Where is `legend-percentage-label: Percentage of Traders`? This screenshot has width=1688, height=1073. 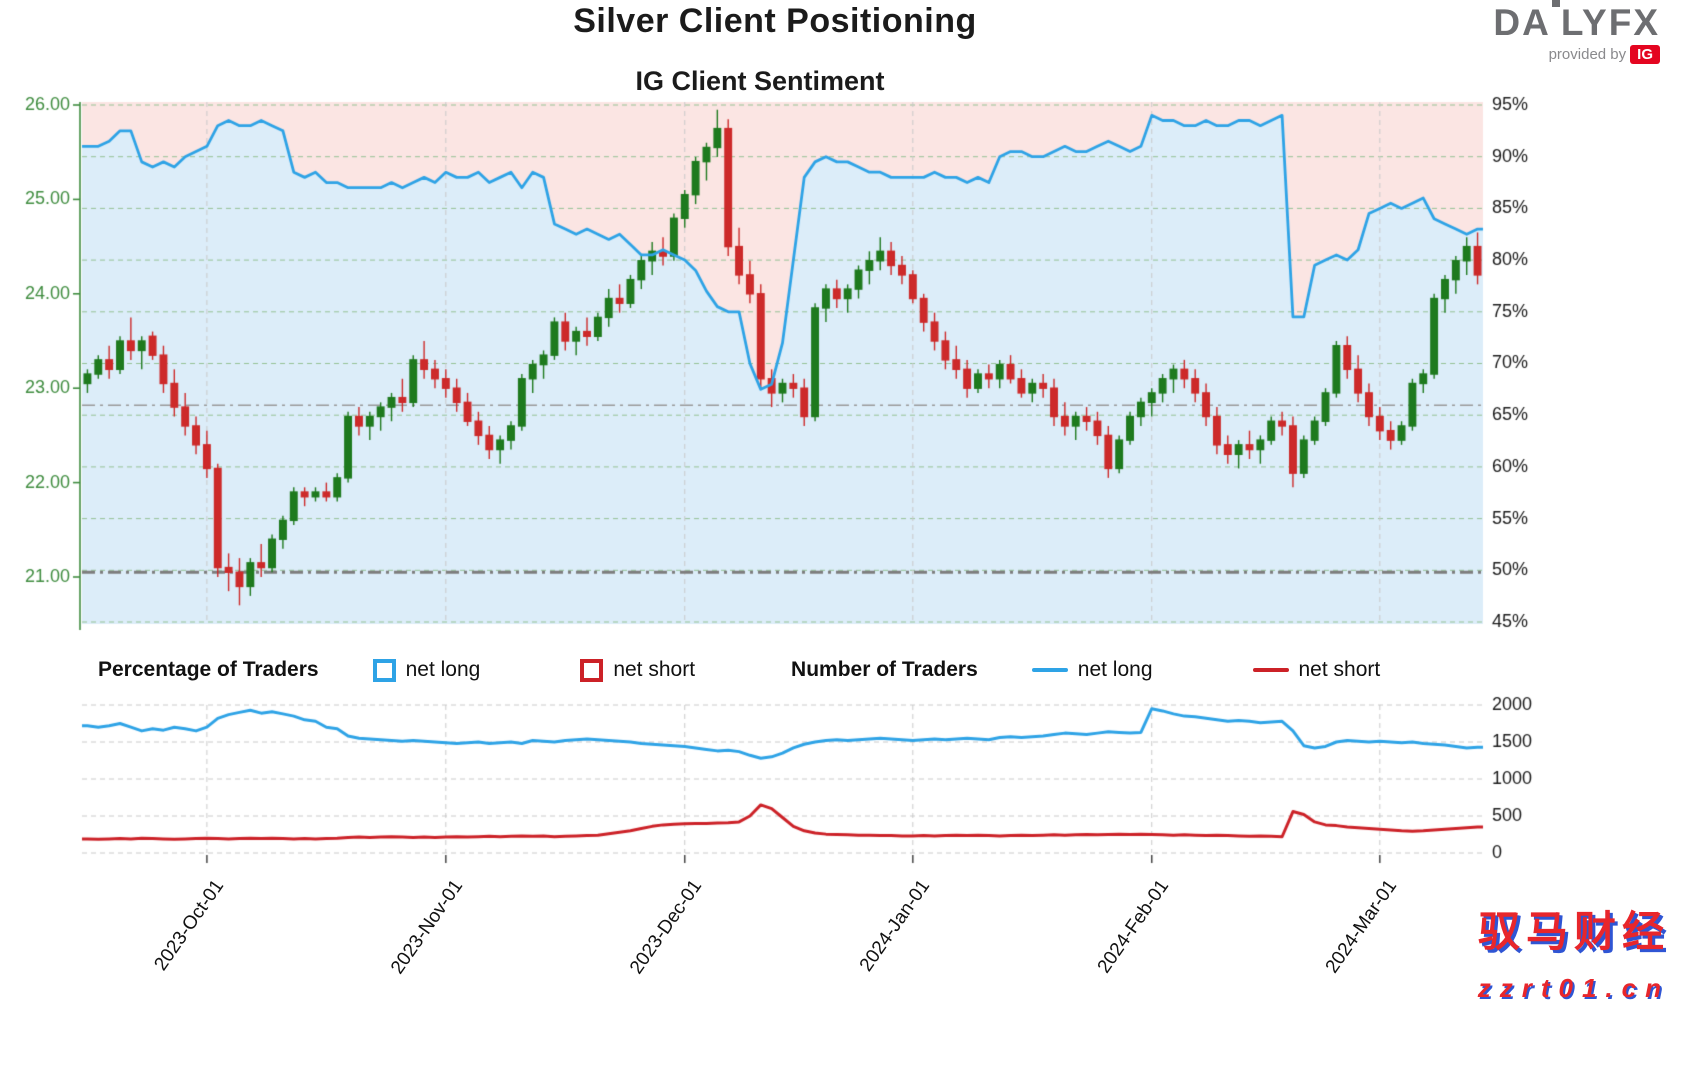 legend-percentage-label: Percentage of Traders is located at coordinates (208, 669).